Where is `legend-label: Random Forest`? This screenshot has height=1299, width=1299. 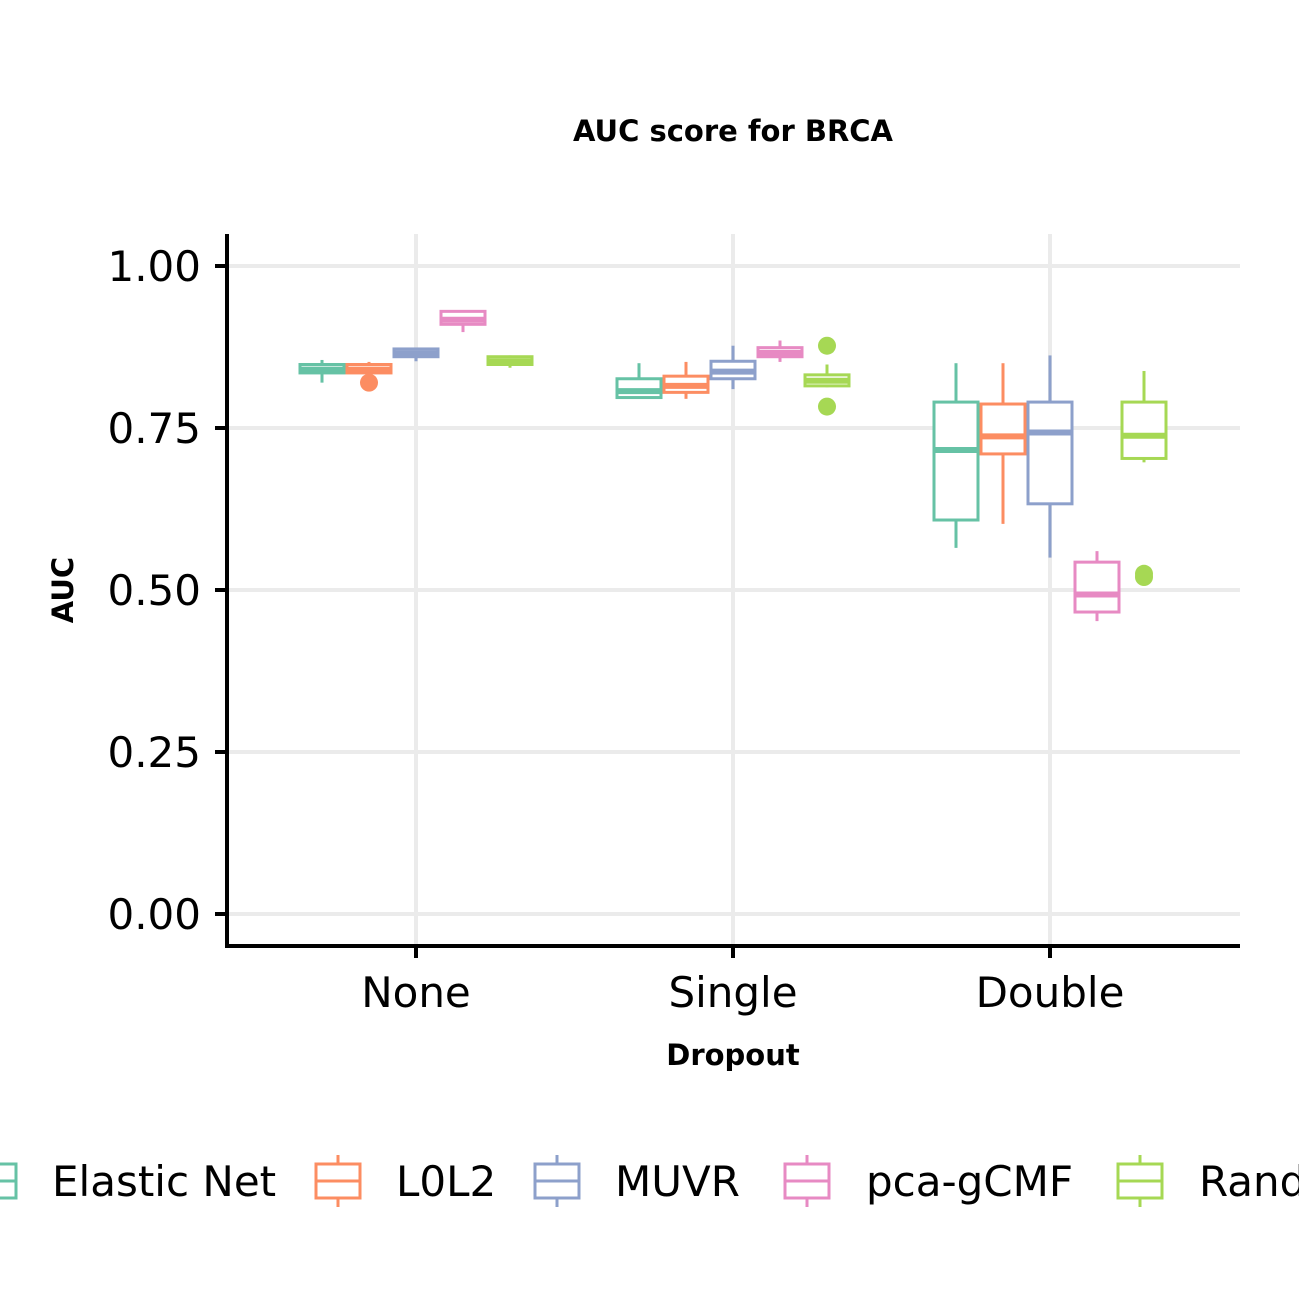 legend-label: Random Forest is located at coordinates (1249, 1181).